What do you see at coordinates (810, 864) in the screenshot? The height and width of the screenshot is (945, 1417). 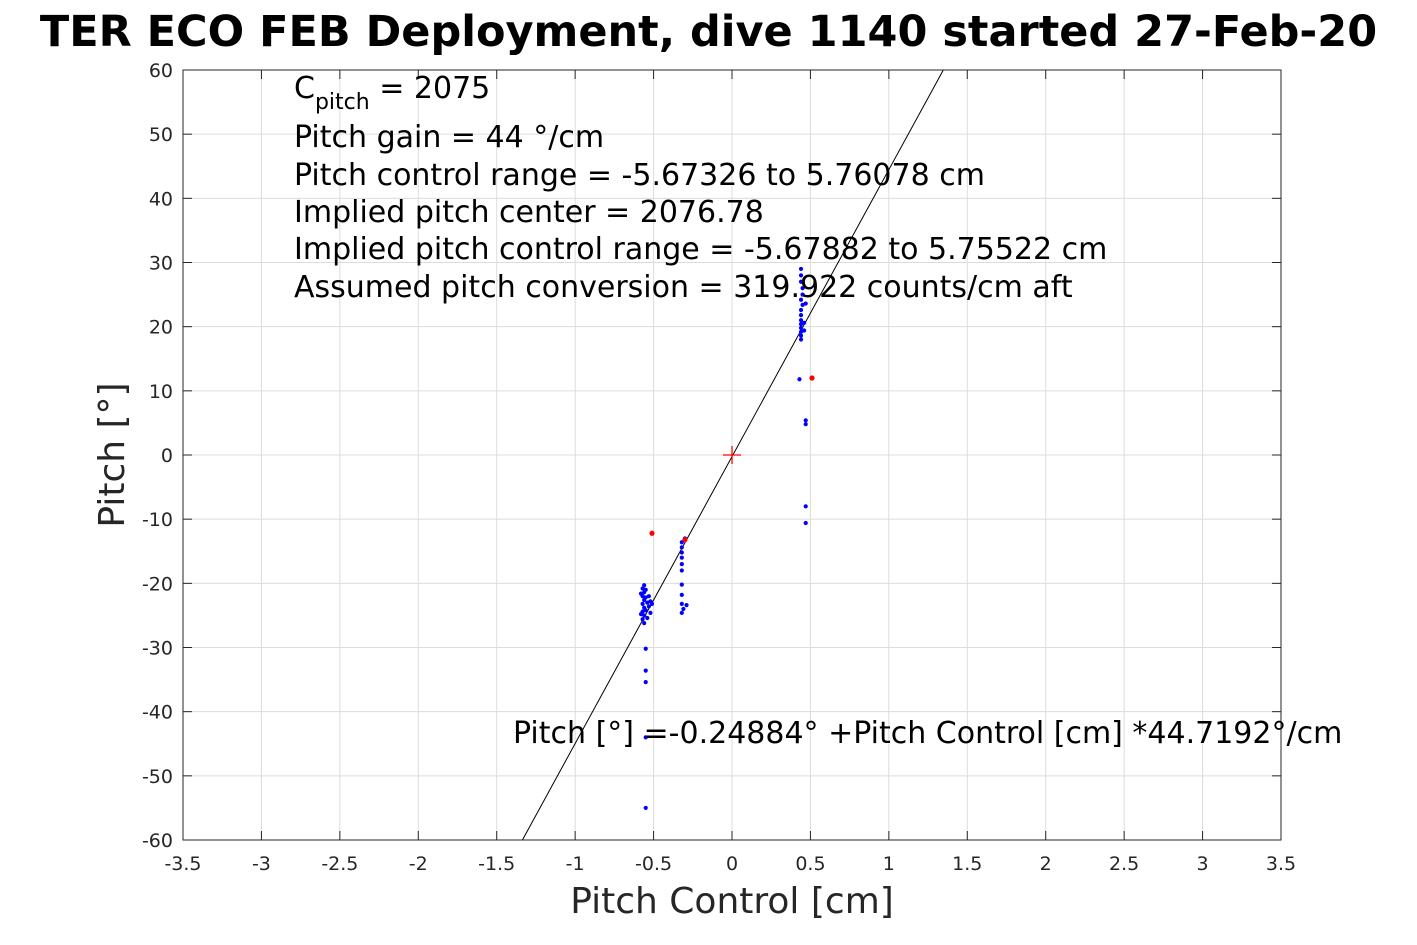 I see `x-tick-label: 0.5` at bounding box center [810, 864].